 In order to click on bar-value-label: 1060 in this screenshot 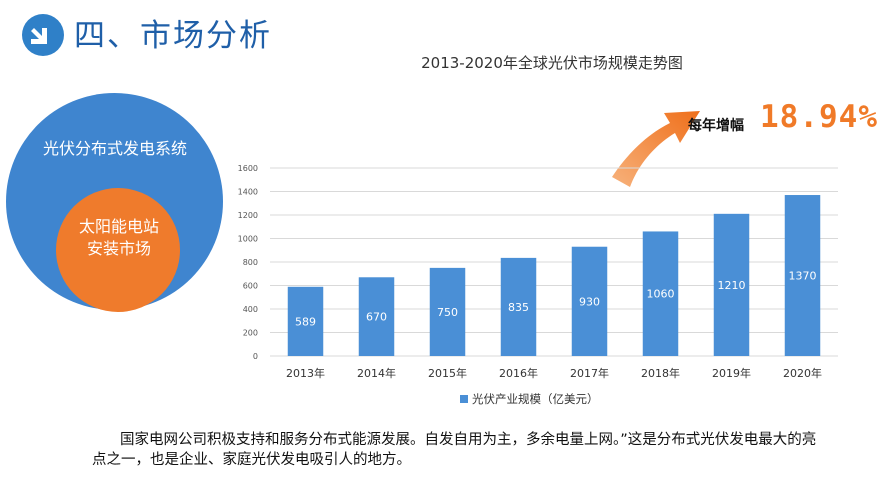, I will do `click(661, 294)`.